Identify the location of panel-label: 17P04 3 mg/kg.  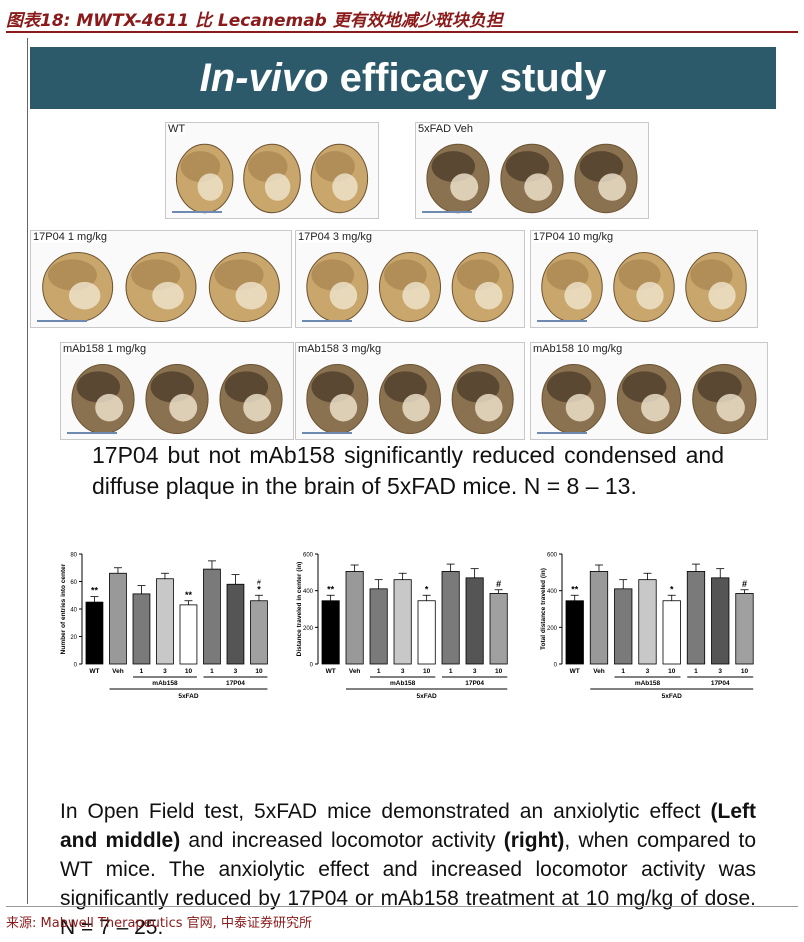
(335, 237).